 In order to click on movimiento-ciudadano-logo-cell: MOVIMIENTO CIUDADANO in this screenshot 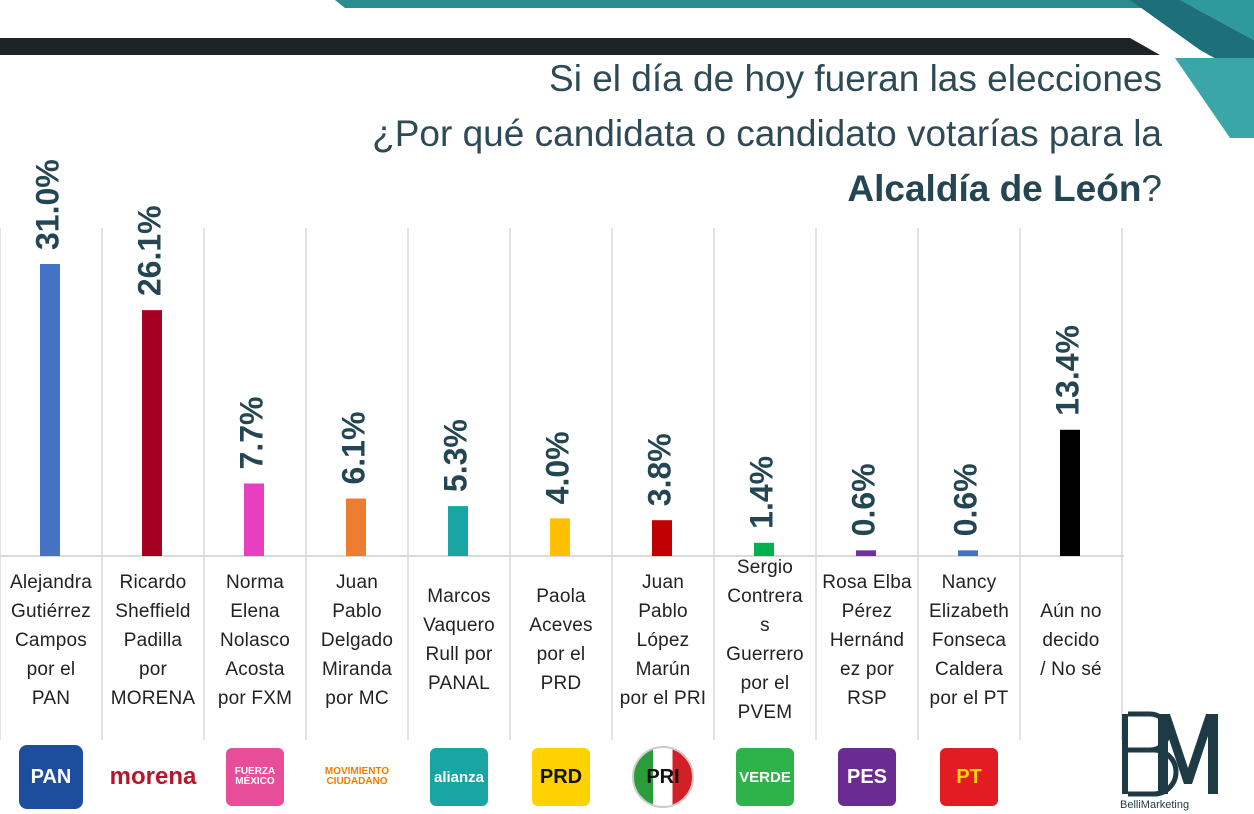, I will do `click(357, 777)`.